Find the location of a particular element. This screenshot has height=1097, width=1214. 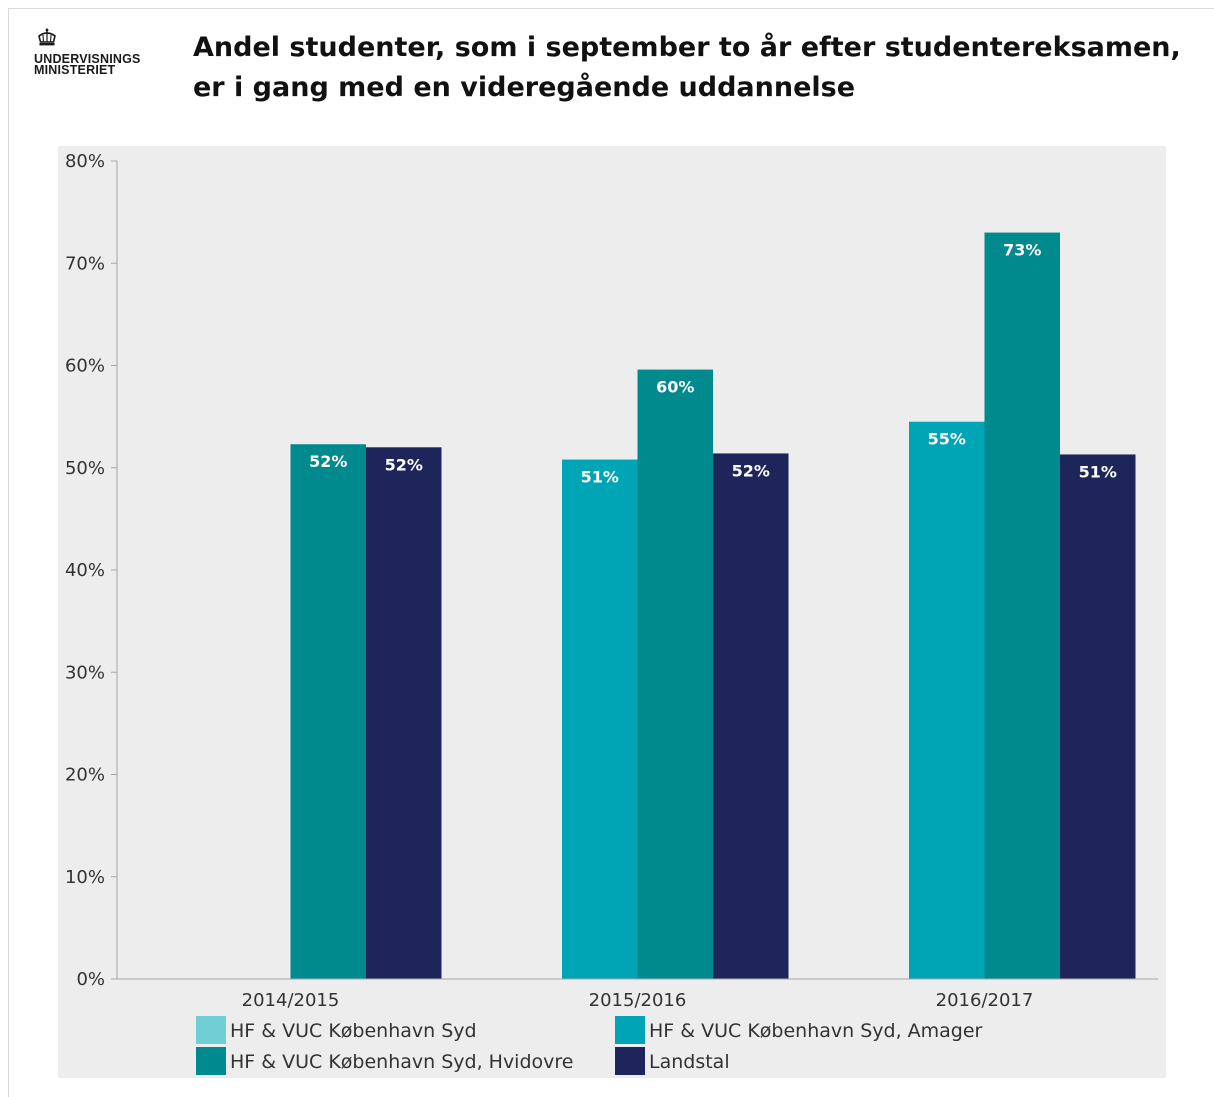

x-tick-label: 2015/2016 is located at coordinates (638, 1000).